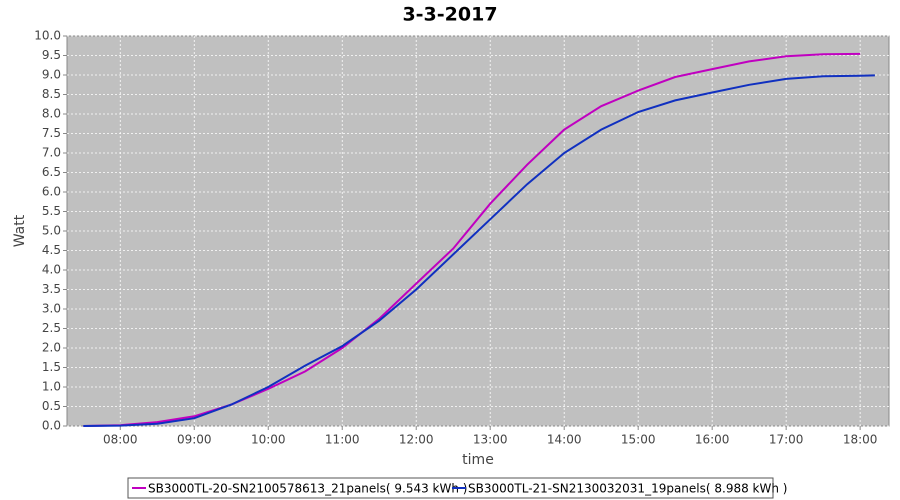  I want to click on y-tick-label: 3.0, so click(51, 309).